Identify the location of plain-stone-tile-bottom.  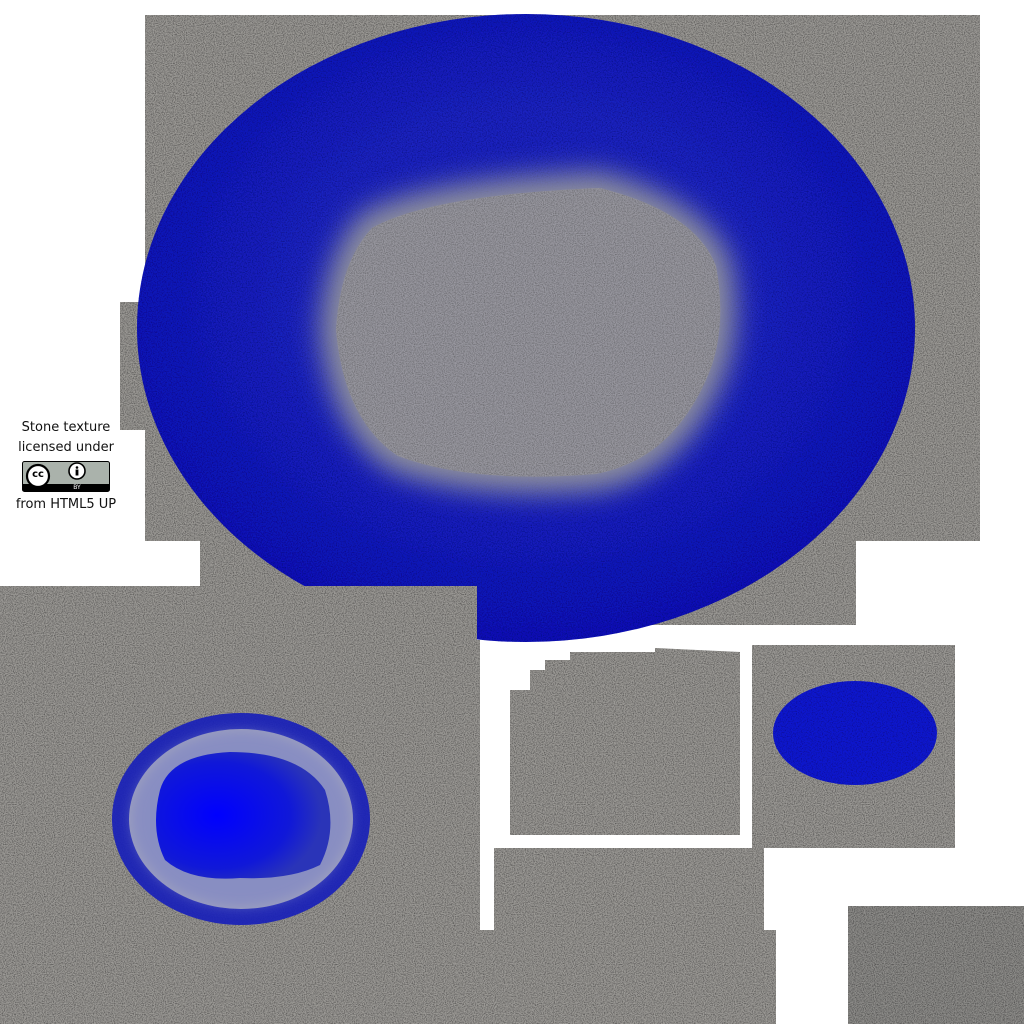
(628, 936).